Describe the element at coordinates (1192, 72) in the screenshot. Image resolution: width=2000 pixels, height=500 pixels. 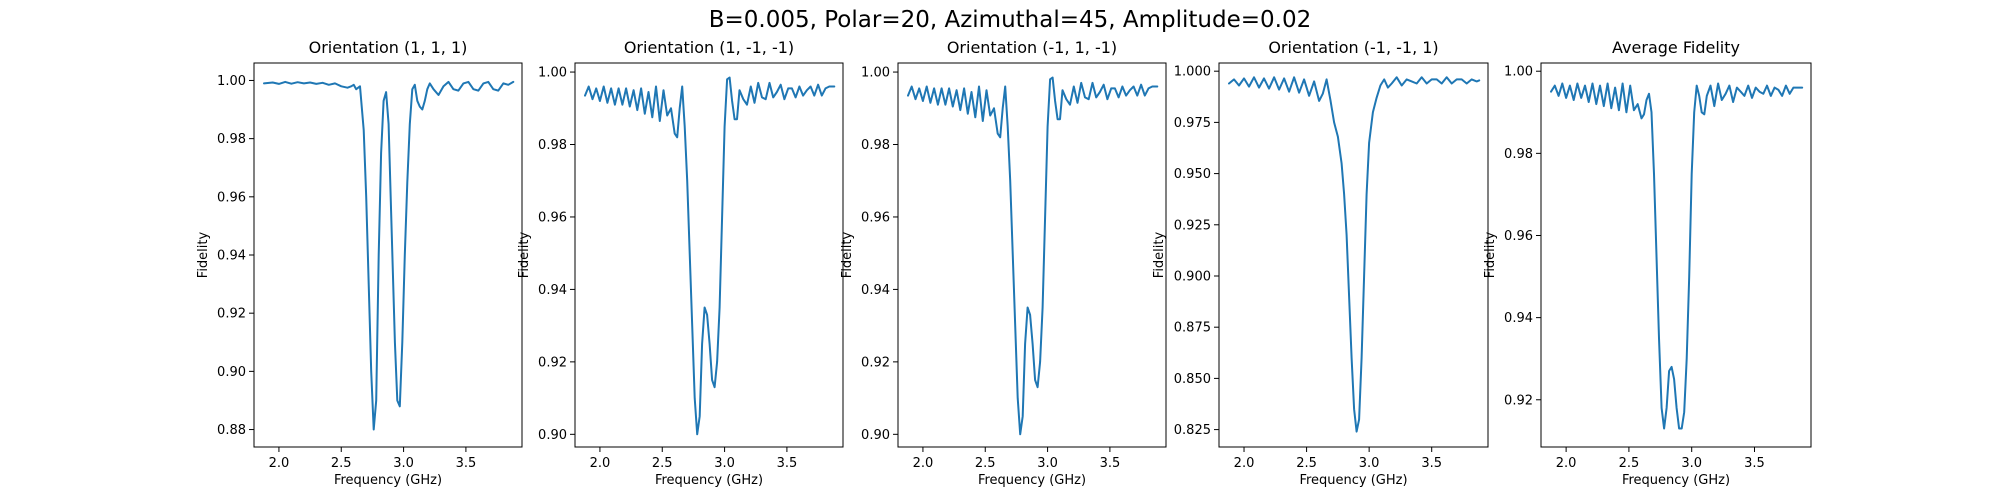
I see `y-tick-label: 1.000` at that location.